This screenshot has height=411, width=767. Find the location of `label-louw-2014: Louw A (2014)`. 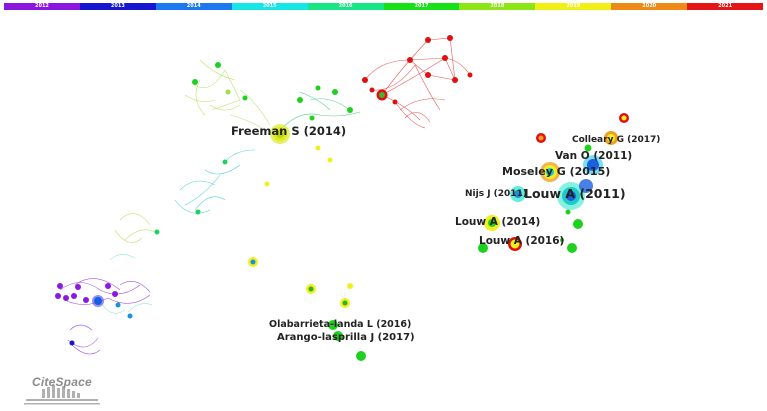

label-louw-2014: Louw A (2014) is located at coordinates (497, 222).